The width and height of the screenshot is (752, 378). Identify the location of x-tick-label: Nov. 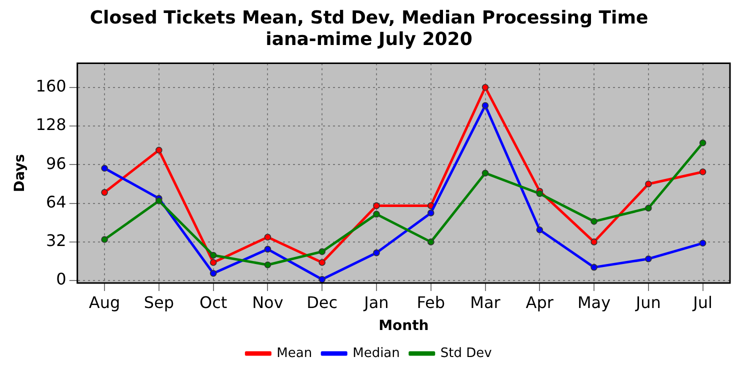
(268, 302).